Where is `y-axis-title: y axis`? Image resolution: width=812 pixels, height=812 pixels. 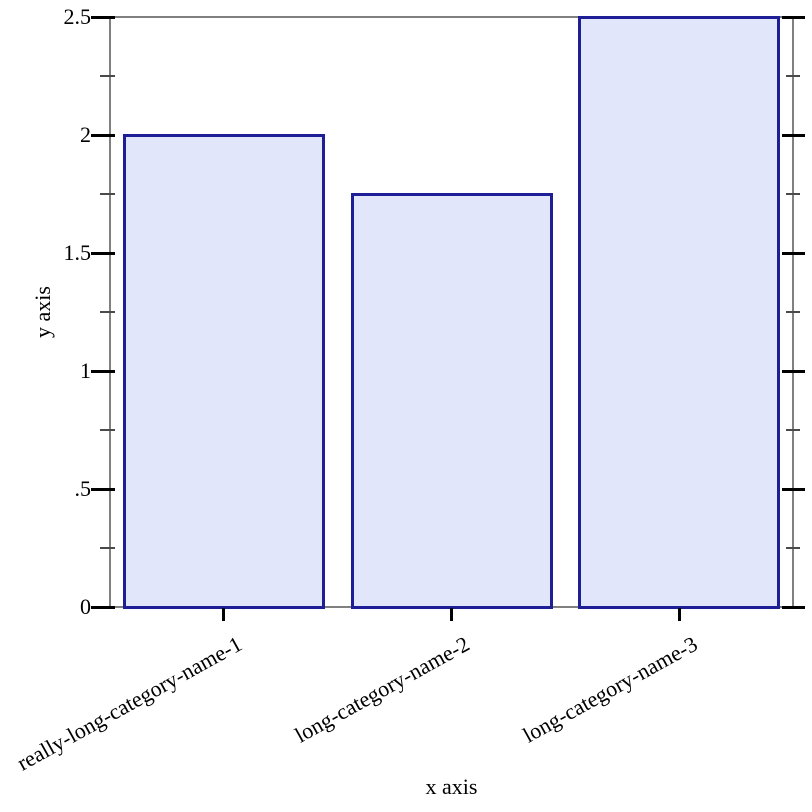 y-axis-title: y axis is located at coordinates (42, 312).